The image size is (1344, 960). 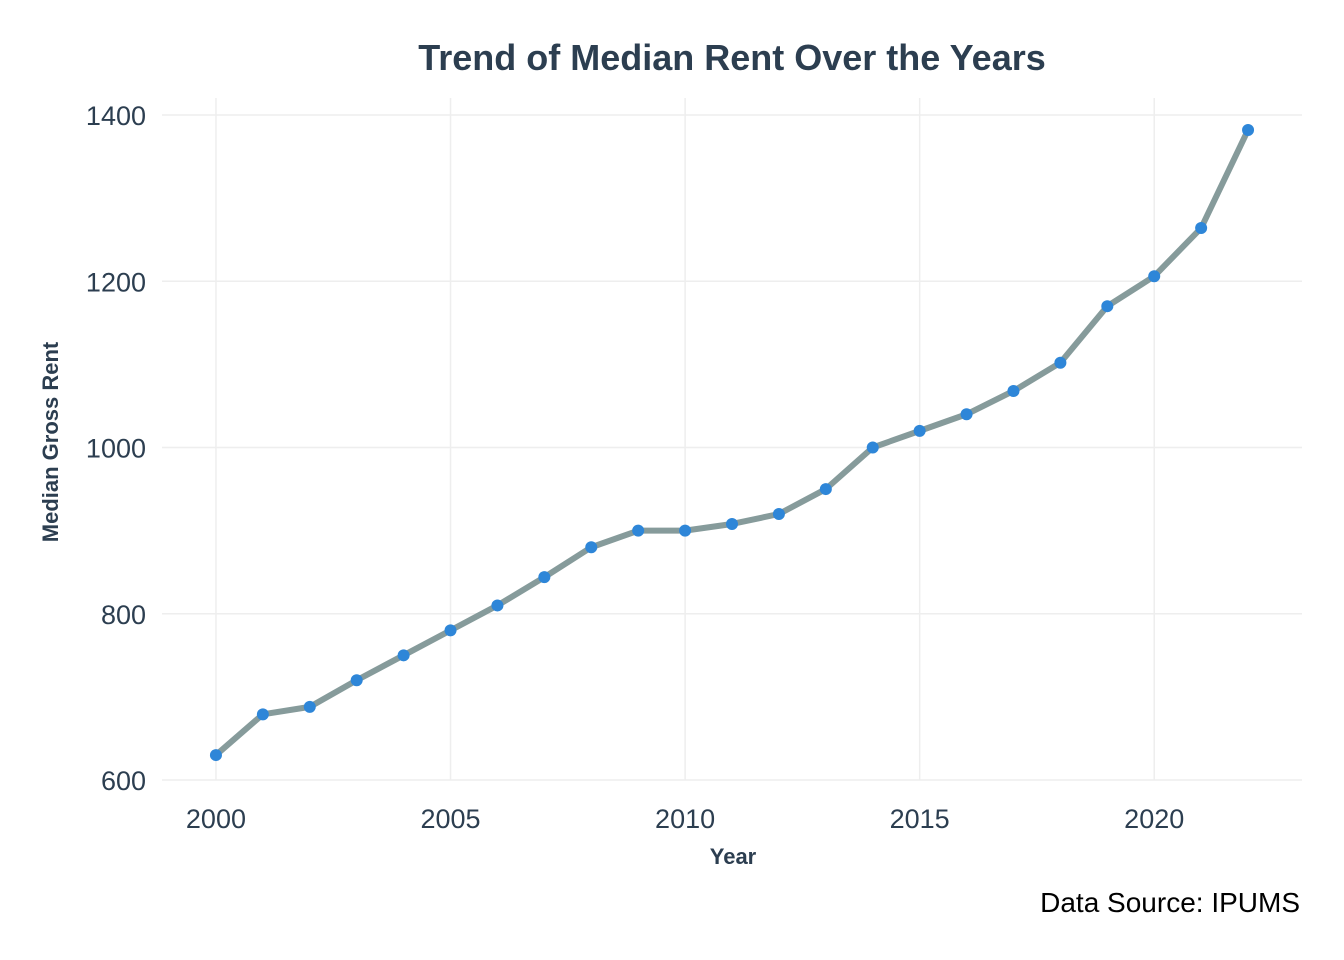 What do you see at coordinates (1154, 819) in the screenshot?
I see `x-tick-label: 2020` at bounding box center [1154, 819].